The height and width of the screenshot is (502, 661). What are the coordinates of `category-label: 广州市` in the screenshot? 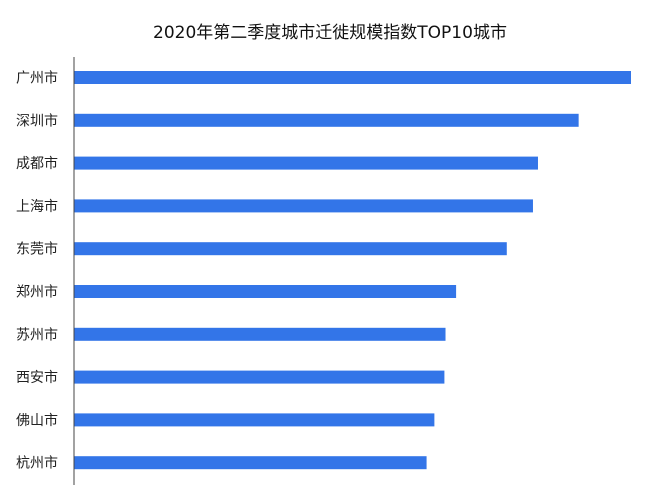 It's located at (37, 78).